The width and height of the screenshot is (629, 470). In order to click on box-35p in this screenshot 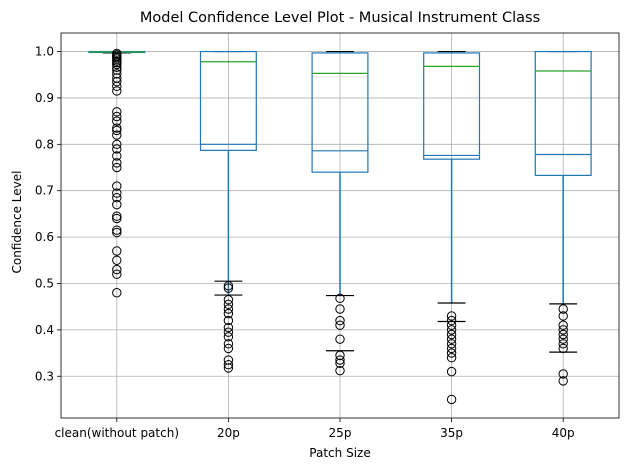, I will do `click(452, 227)`.